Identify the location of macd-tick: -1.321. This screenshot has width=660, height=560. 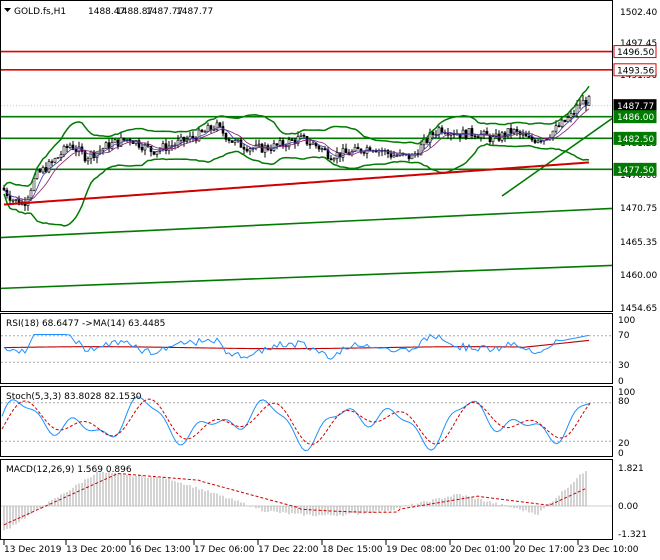
(632, 535).